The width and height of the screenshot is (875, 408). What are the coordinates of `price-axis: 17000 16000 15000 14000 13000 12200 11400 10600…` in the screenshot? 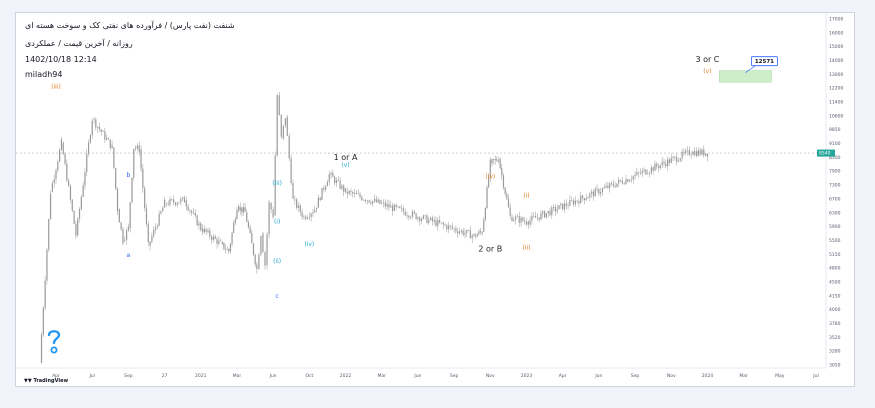 It's located at (836, 193).